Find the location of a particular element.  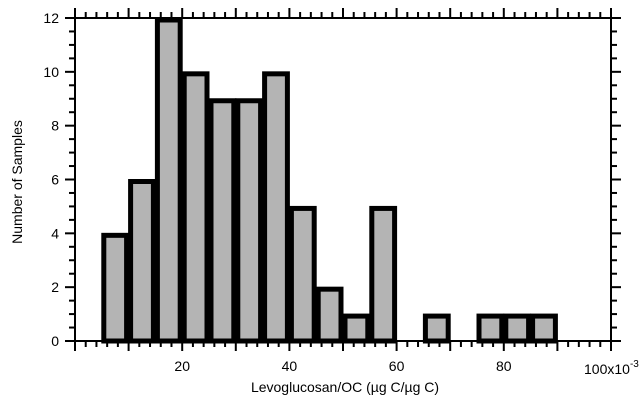

y-axis-title: Number of Samples is located at coordinates (17, 182).